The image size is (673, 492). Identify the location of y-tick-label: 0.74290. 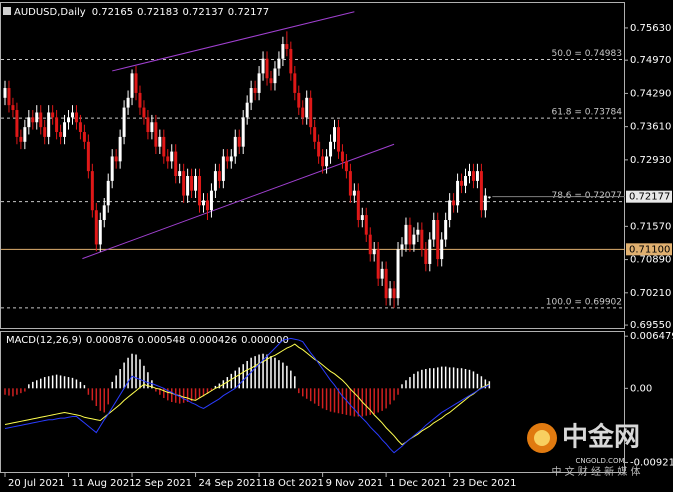
(650, 93).